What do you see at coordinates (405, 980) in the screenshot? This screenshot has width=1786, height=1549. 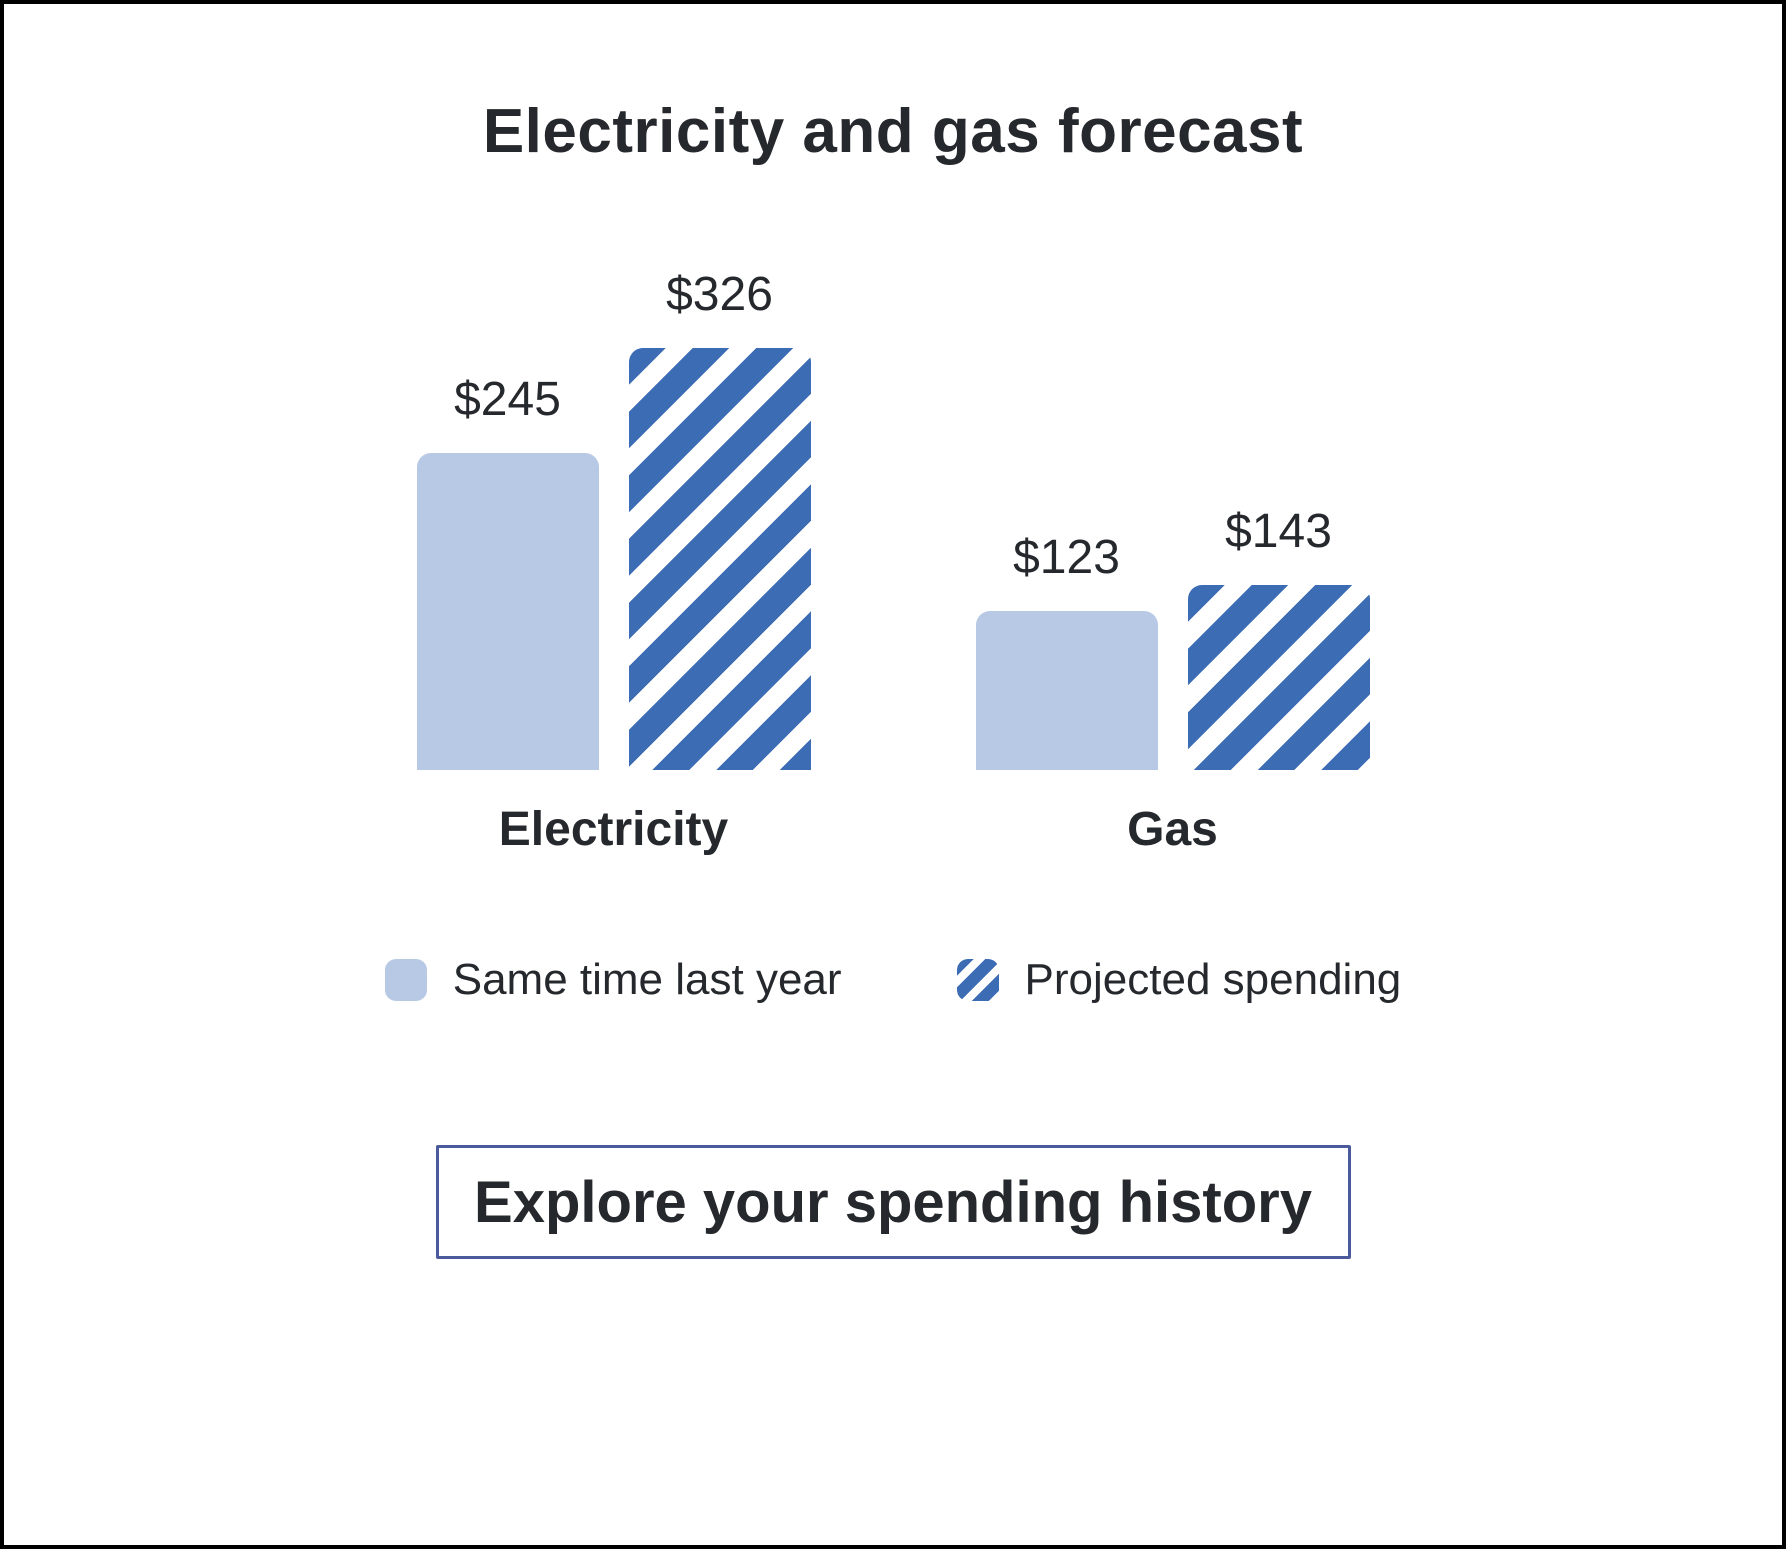 I see `legend-swatch-last-year` at bounding box center [405, 980].